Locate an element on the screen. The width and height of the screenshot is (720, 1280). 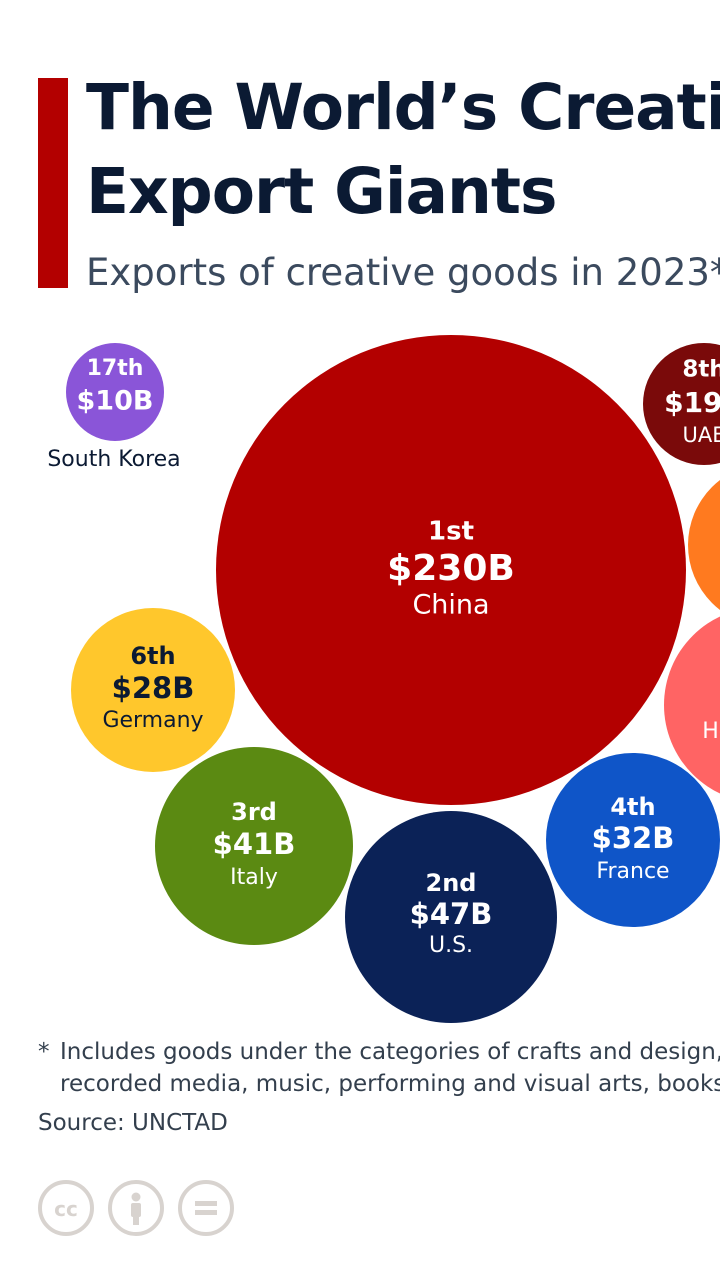
bubble-value-south-korea: $10B is located at coordinates (115, 401).